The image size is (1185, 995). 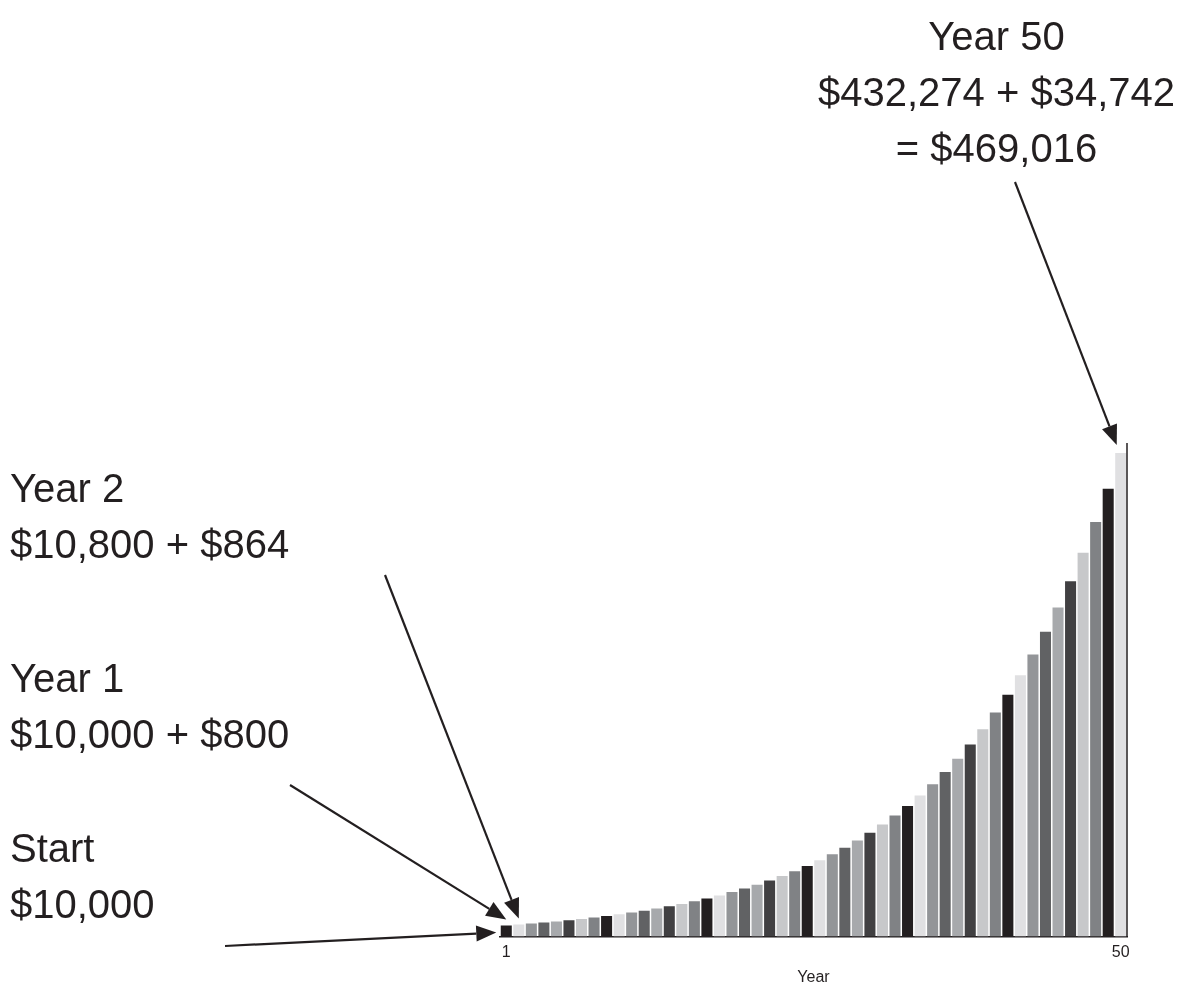 I want to click on text: Start $10,000, so click(x=82, y=876).